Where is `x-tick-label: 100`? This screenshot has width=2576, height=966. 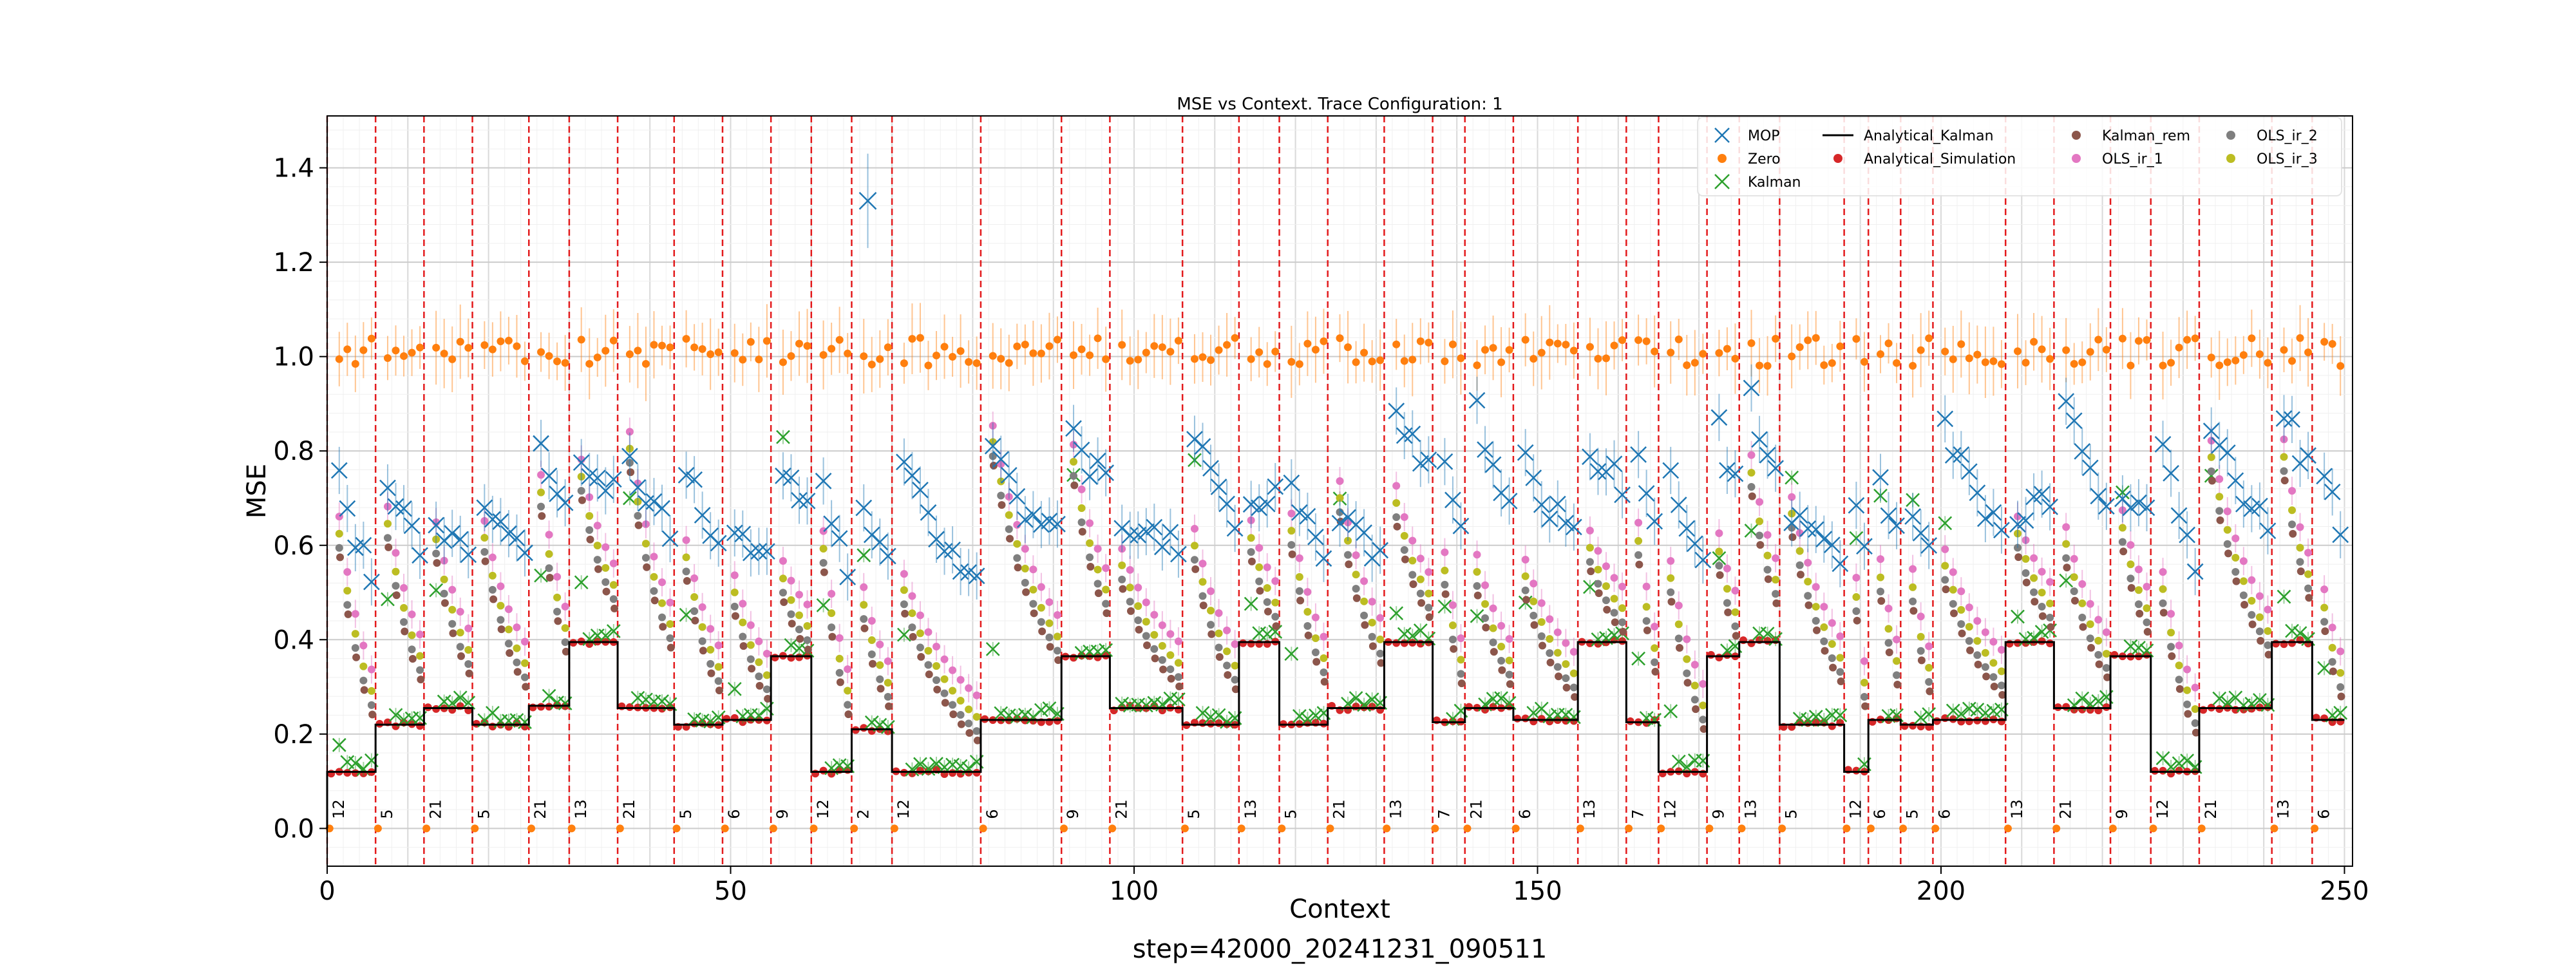 x-tick-label: 100 is located at coordinates (1134, 891).